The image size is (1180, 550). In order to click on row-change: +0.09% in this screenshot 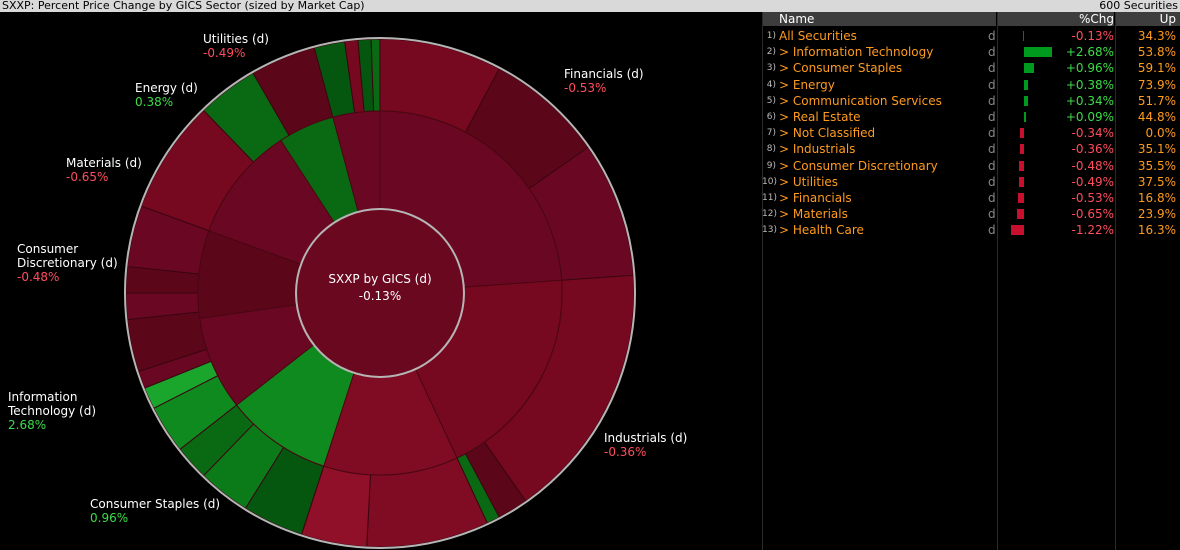, I will do `click(1089, 117)`.